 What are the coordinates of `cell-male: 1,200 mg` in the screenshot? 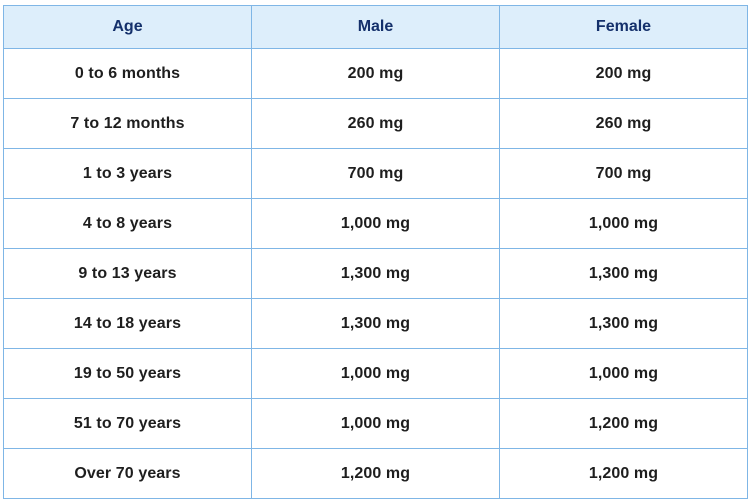 It's located at (375, 473).